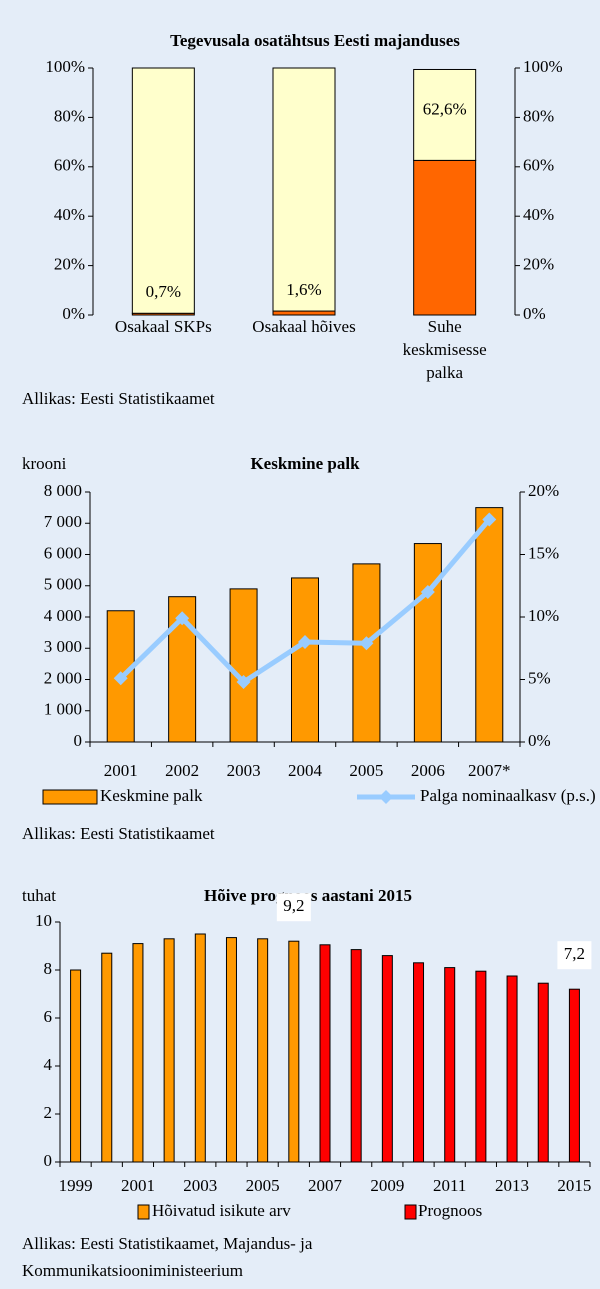 This screenshot has height=1289, width=600. I want to click on x-tick-label: Osakaal hõives, so click(304, 326).